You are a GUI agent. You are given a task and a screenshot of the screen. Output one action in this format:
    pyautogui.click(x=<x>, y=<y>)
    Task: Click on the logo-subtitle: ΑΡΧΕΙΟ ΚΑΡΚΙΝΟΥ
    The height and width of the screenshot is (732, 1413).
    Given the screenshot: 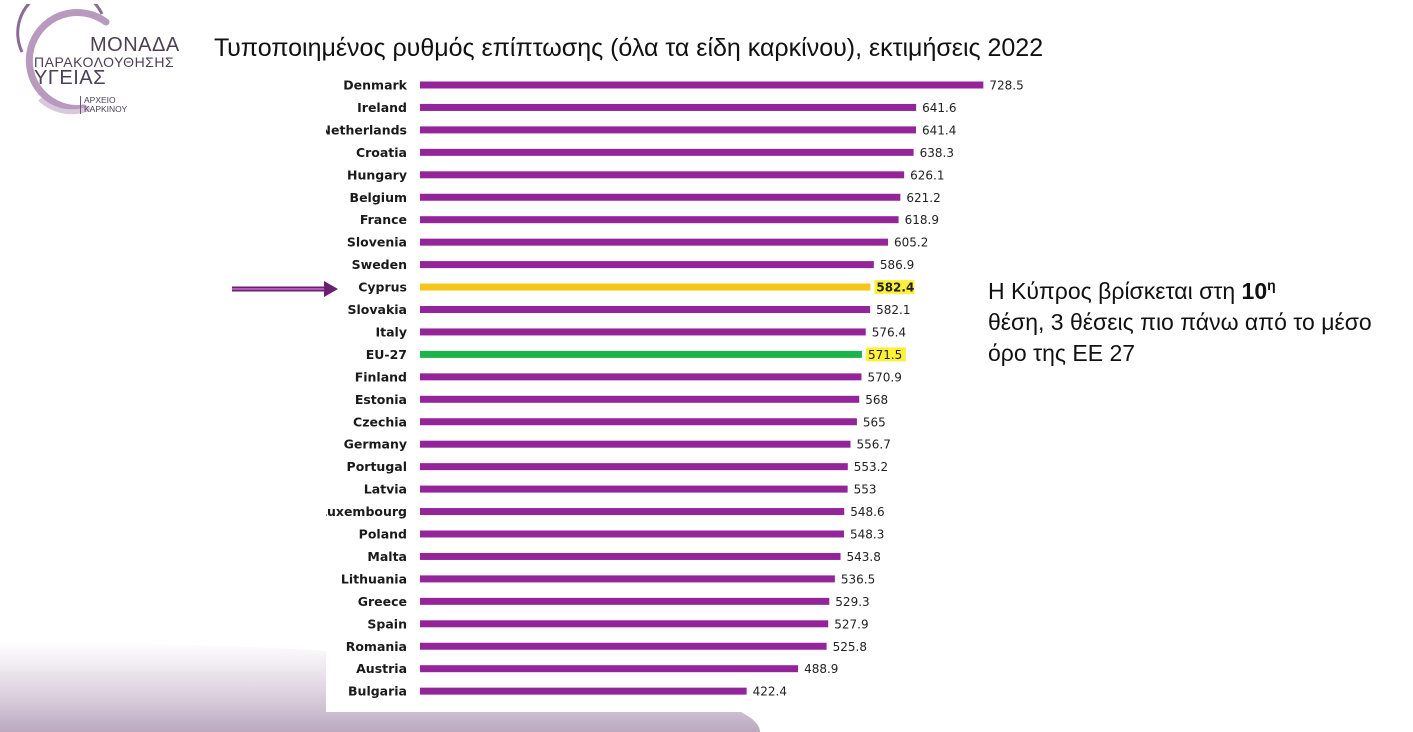 What is the action you would take?
    pyautogui.click(x=103, y=105)
    